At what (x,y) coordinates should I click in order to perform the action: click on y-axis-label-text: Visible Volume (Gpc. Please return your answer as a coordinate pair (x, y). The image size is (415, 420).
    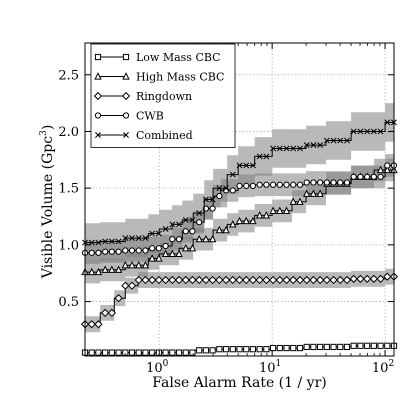
    Looking at the image, I should click on (48, 208).